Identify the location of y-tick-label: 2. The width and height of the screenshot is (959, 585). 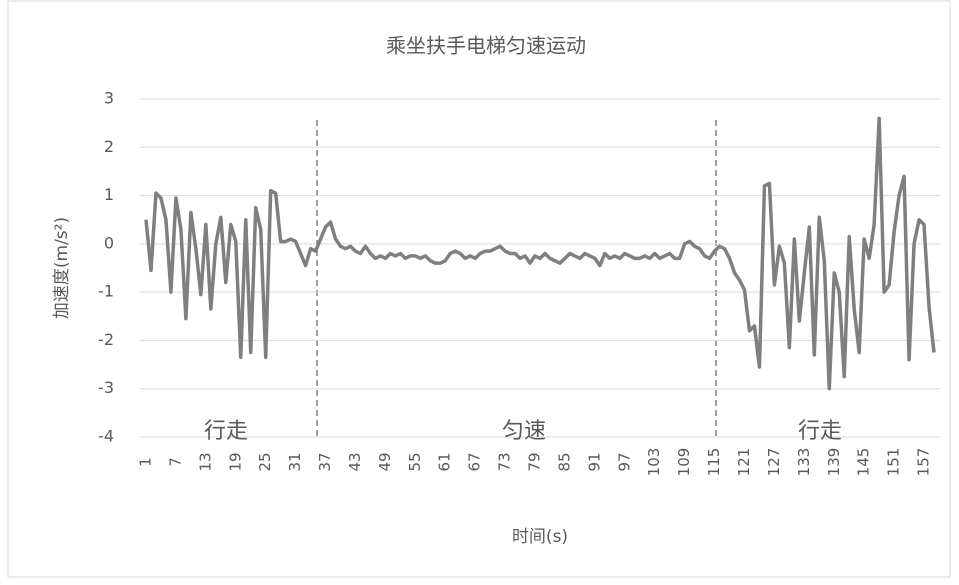
(109, 146).